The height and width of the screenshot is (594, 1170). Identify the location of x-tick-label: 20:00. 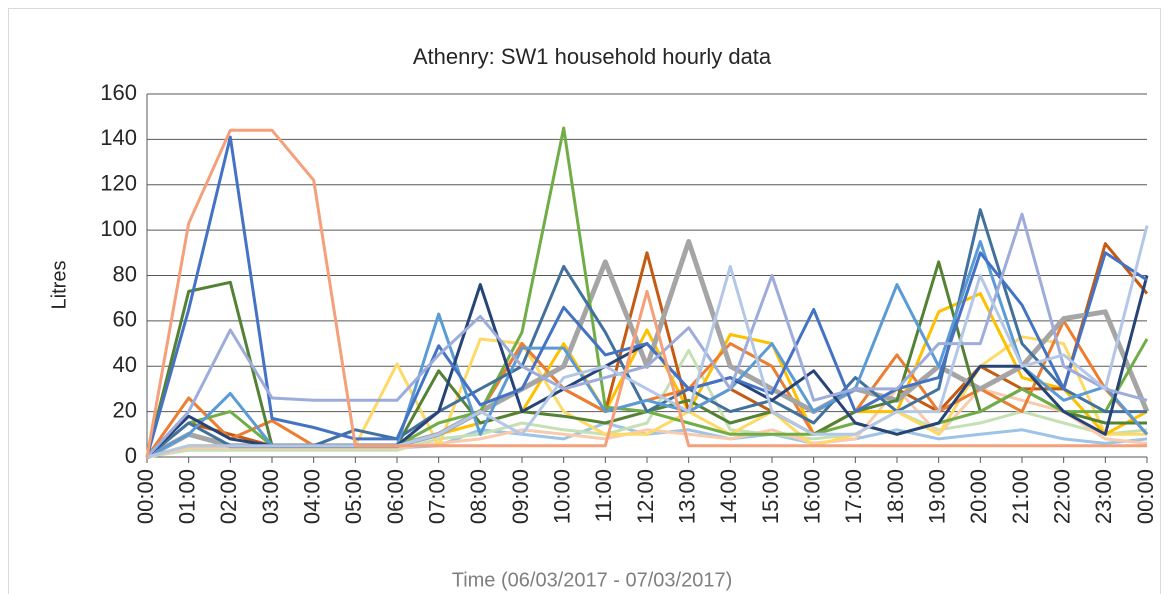
(978, 496).